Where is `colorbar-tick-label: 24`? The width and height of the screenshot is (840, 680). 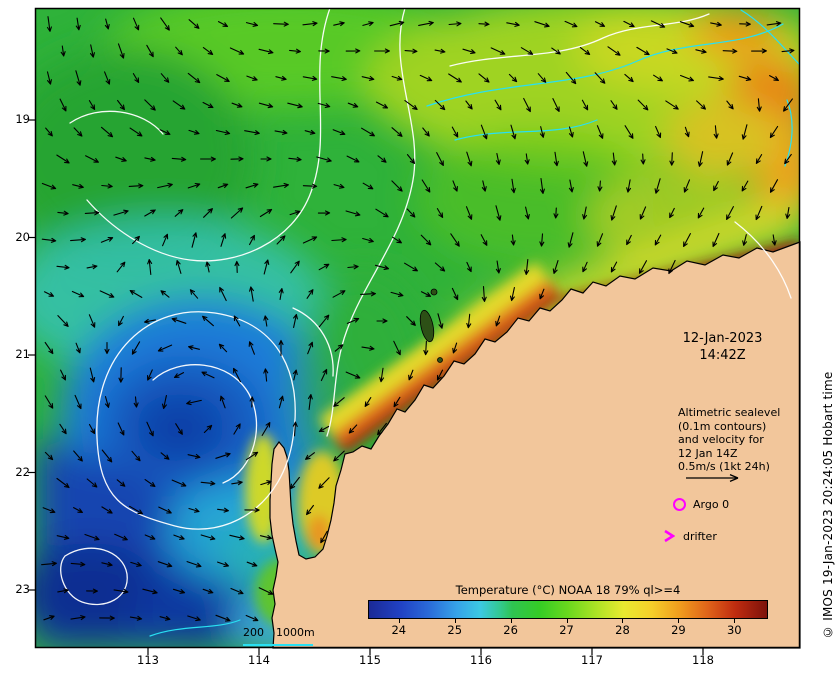 colorbar-tick-label: 24 is located at coordinates (399, 630).